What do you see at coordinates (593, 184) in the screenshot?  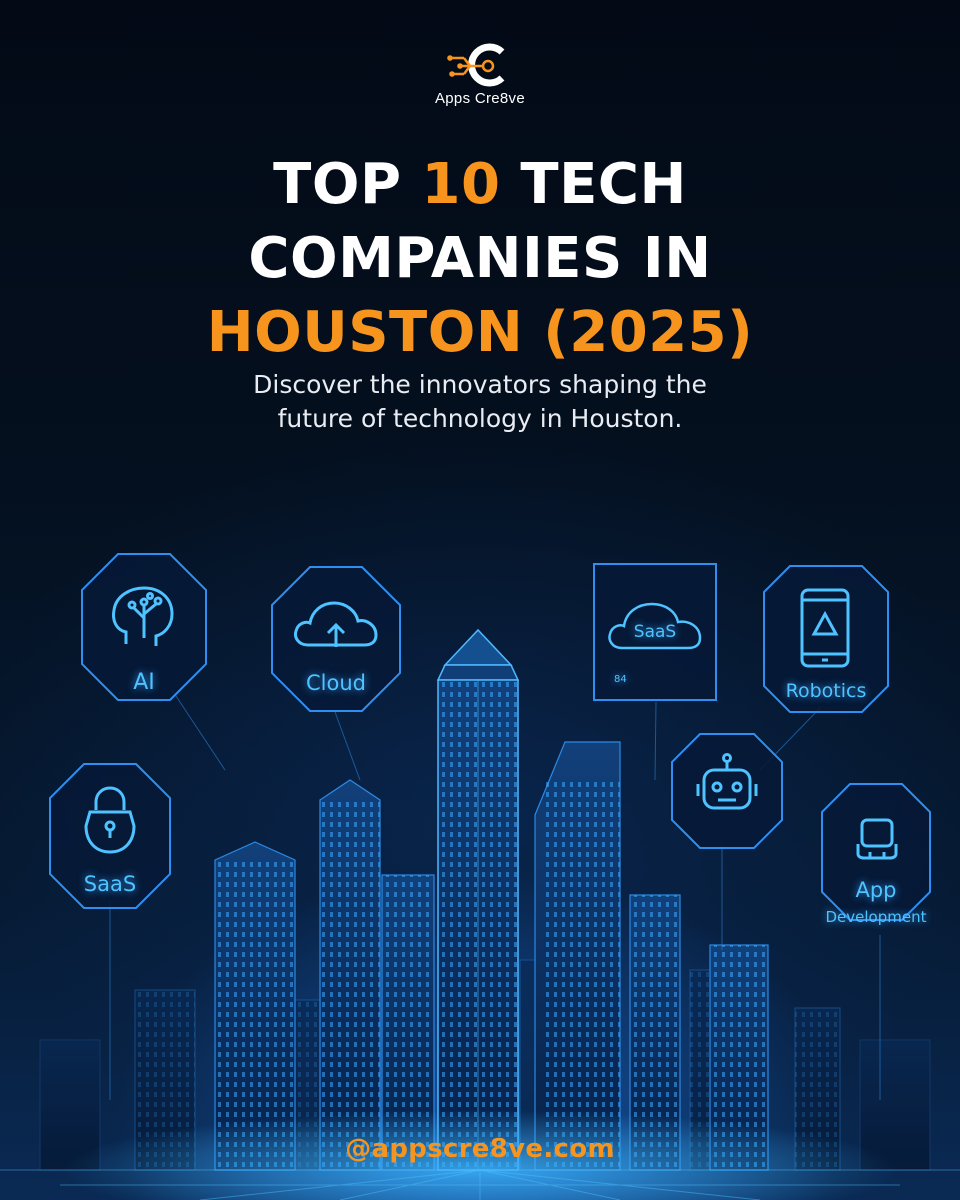 I see `title-line-1-post: TECH` at bounding box center [593, 184].